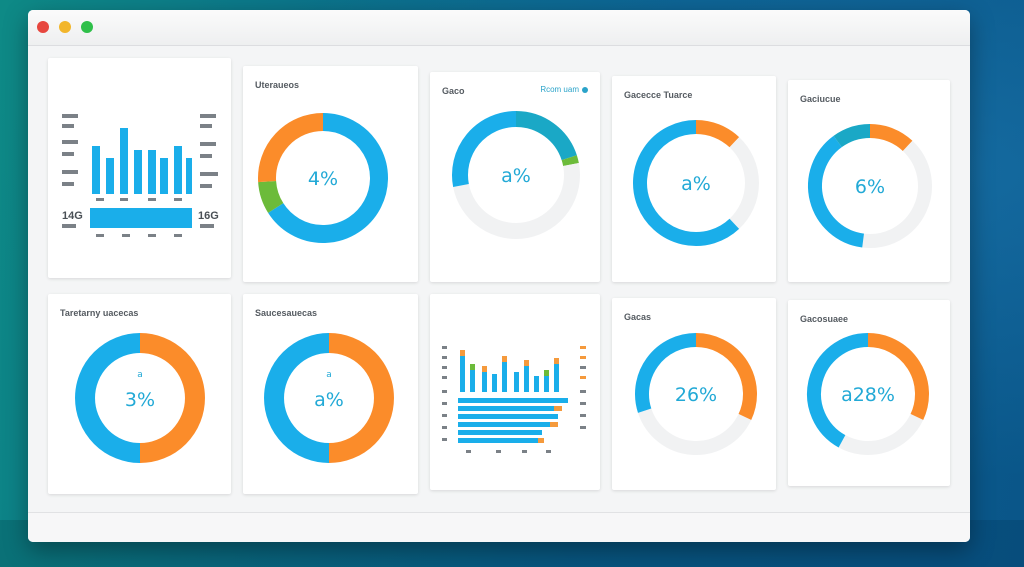 Image resolution: width=1024 pixels, height=567 pixels. What do you see at coordinates (509, 371) in the screenshot?
I see `stacked-columns` at bounding box center [509, 371].